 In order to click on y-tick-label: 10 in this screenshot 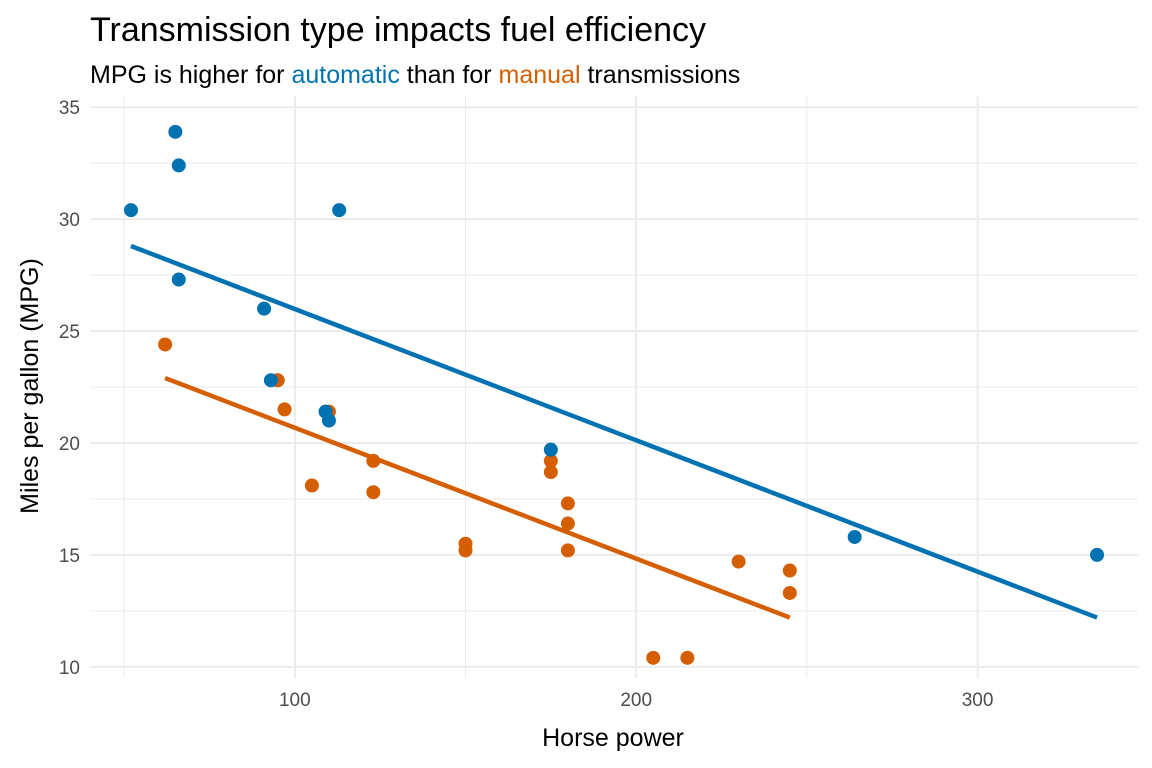, I will do `click(69, 668)`.